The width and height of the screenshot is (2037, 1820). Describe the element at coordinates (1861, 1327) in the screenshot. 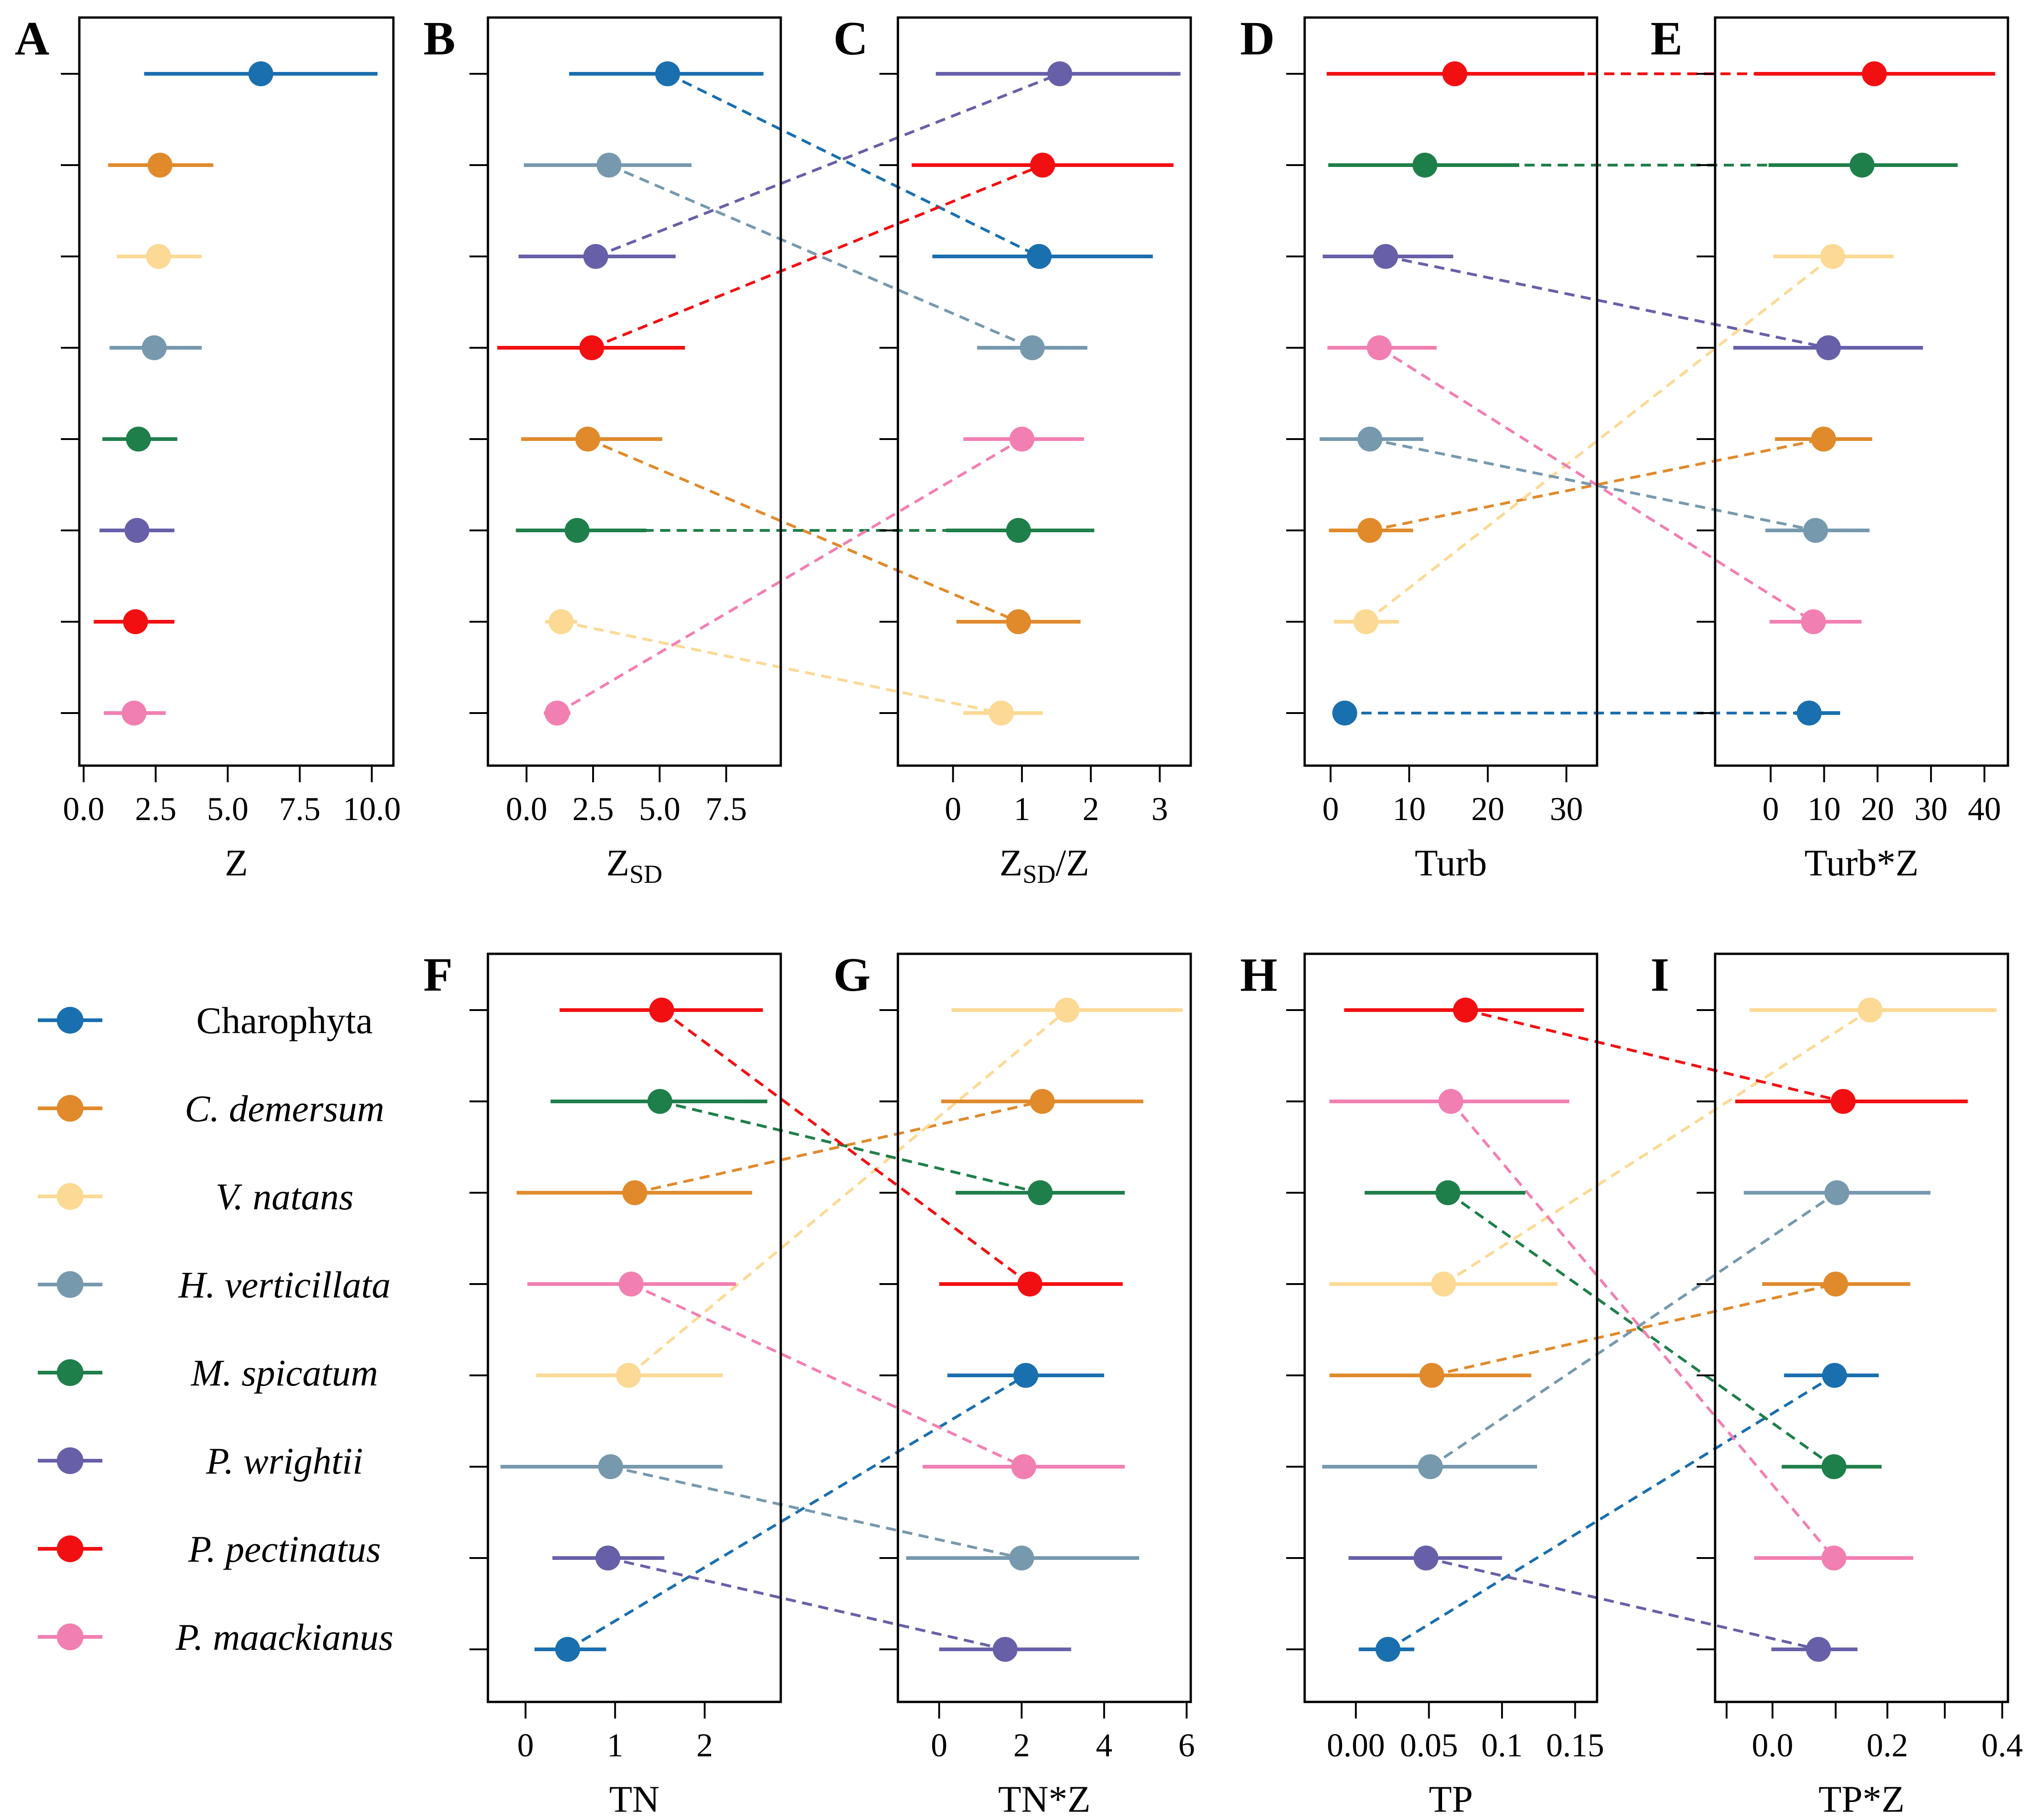

I see `panel-frame-I` at that location.